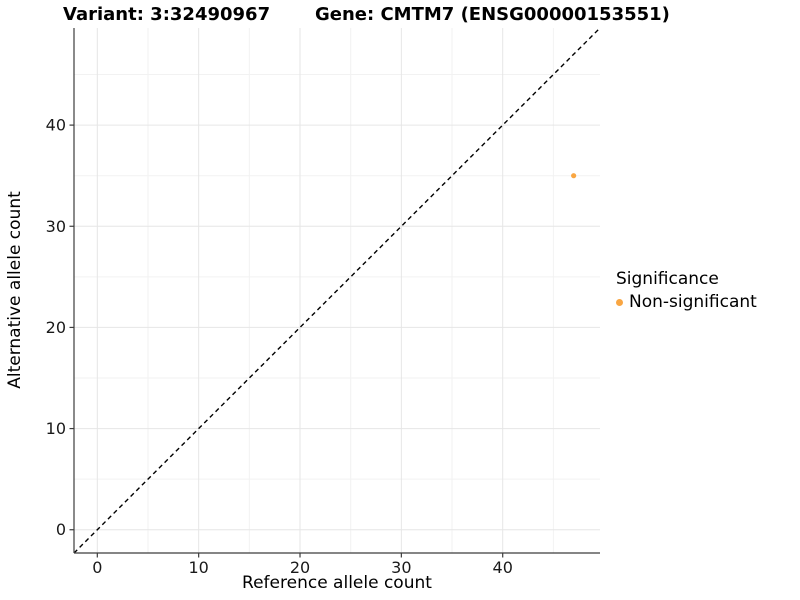  What do you see at coordinates (300, 567) in the screenshot?
I see `x-tick-label: 20` at bounding box center [300, 567].